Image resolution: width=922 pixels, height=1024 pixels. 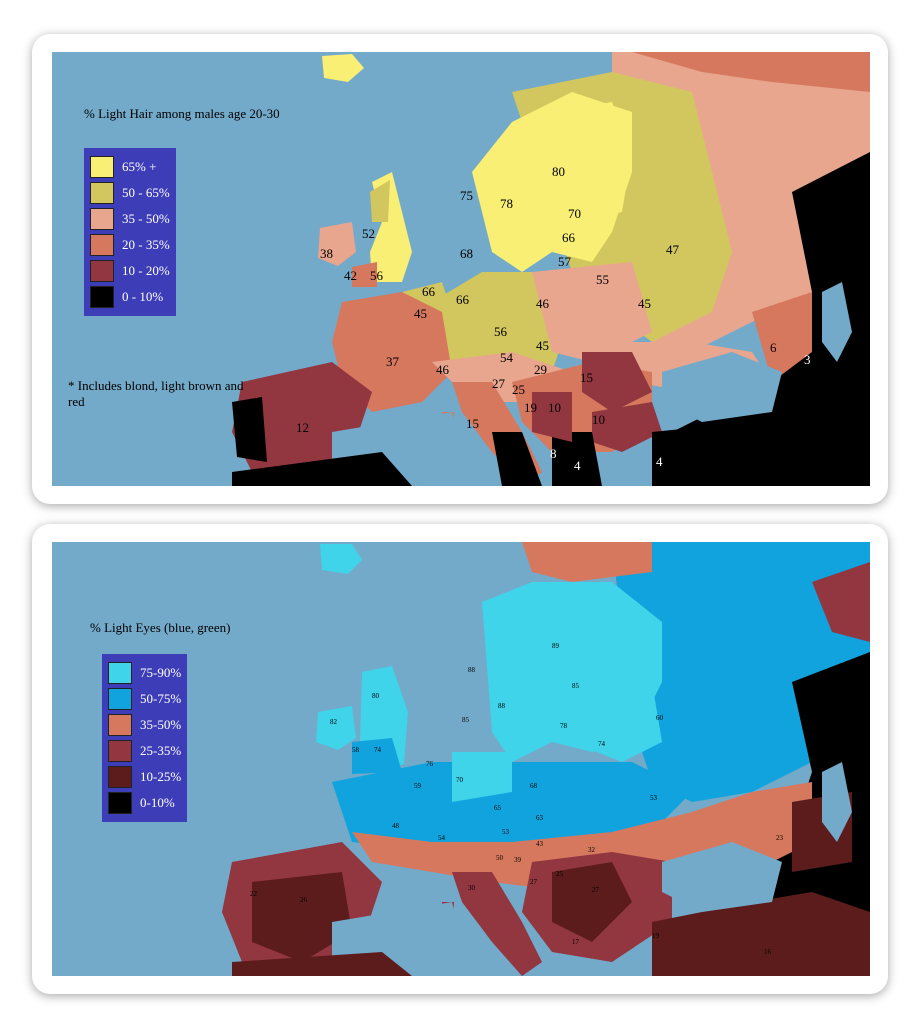 I want to click on value-label: 8, so click(x=553, y=453).